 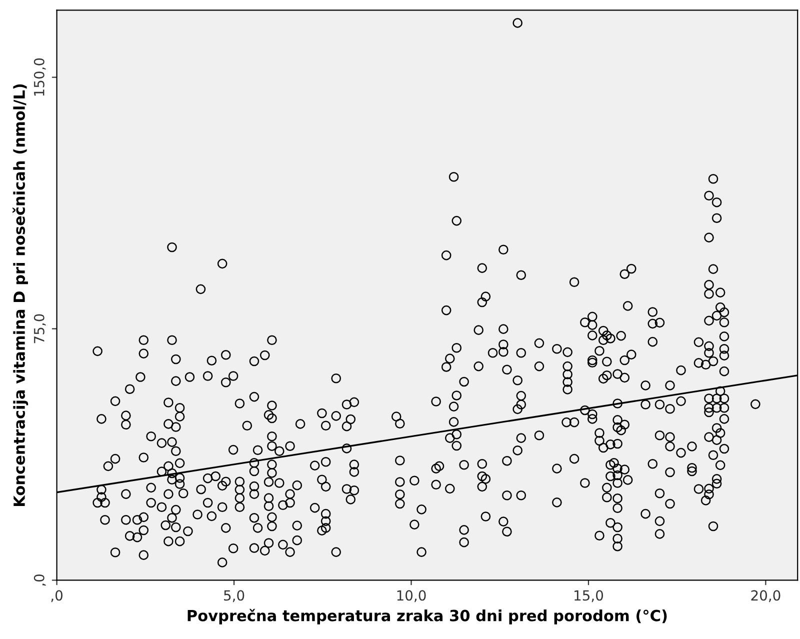 What do you see at coordinates (411, 596) in the screenshot?
I see `x-tick-label: 10,0` at bounding box center [411, 596].